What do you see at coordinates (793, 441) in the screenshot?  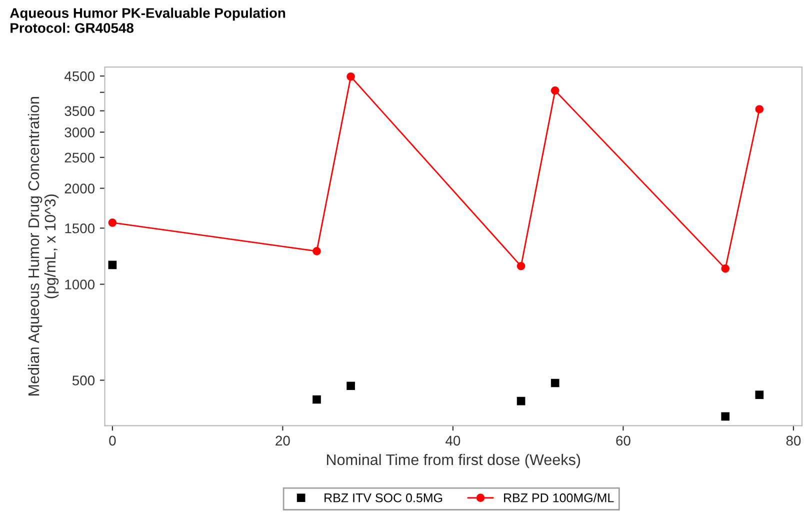 I see `x-tick-label: 80` at bounding box center [793, 441].